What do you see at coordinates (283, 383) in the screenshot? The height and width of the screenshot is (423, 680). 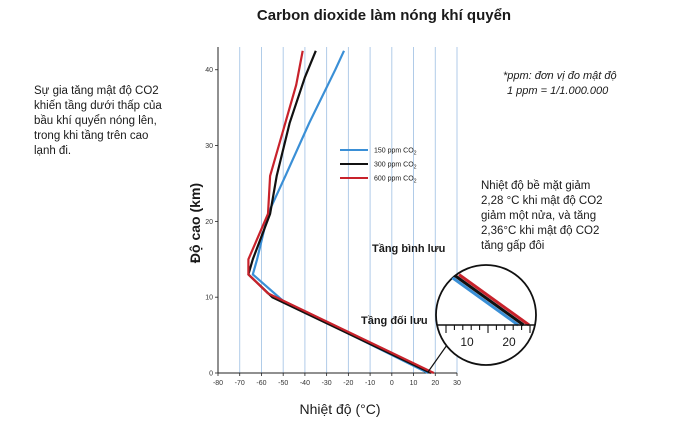 I see `x-tick-label: -50` at bounding box center [283, 383].